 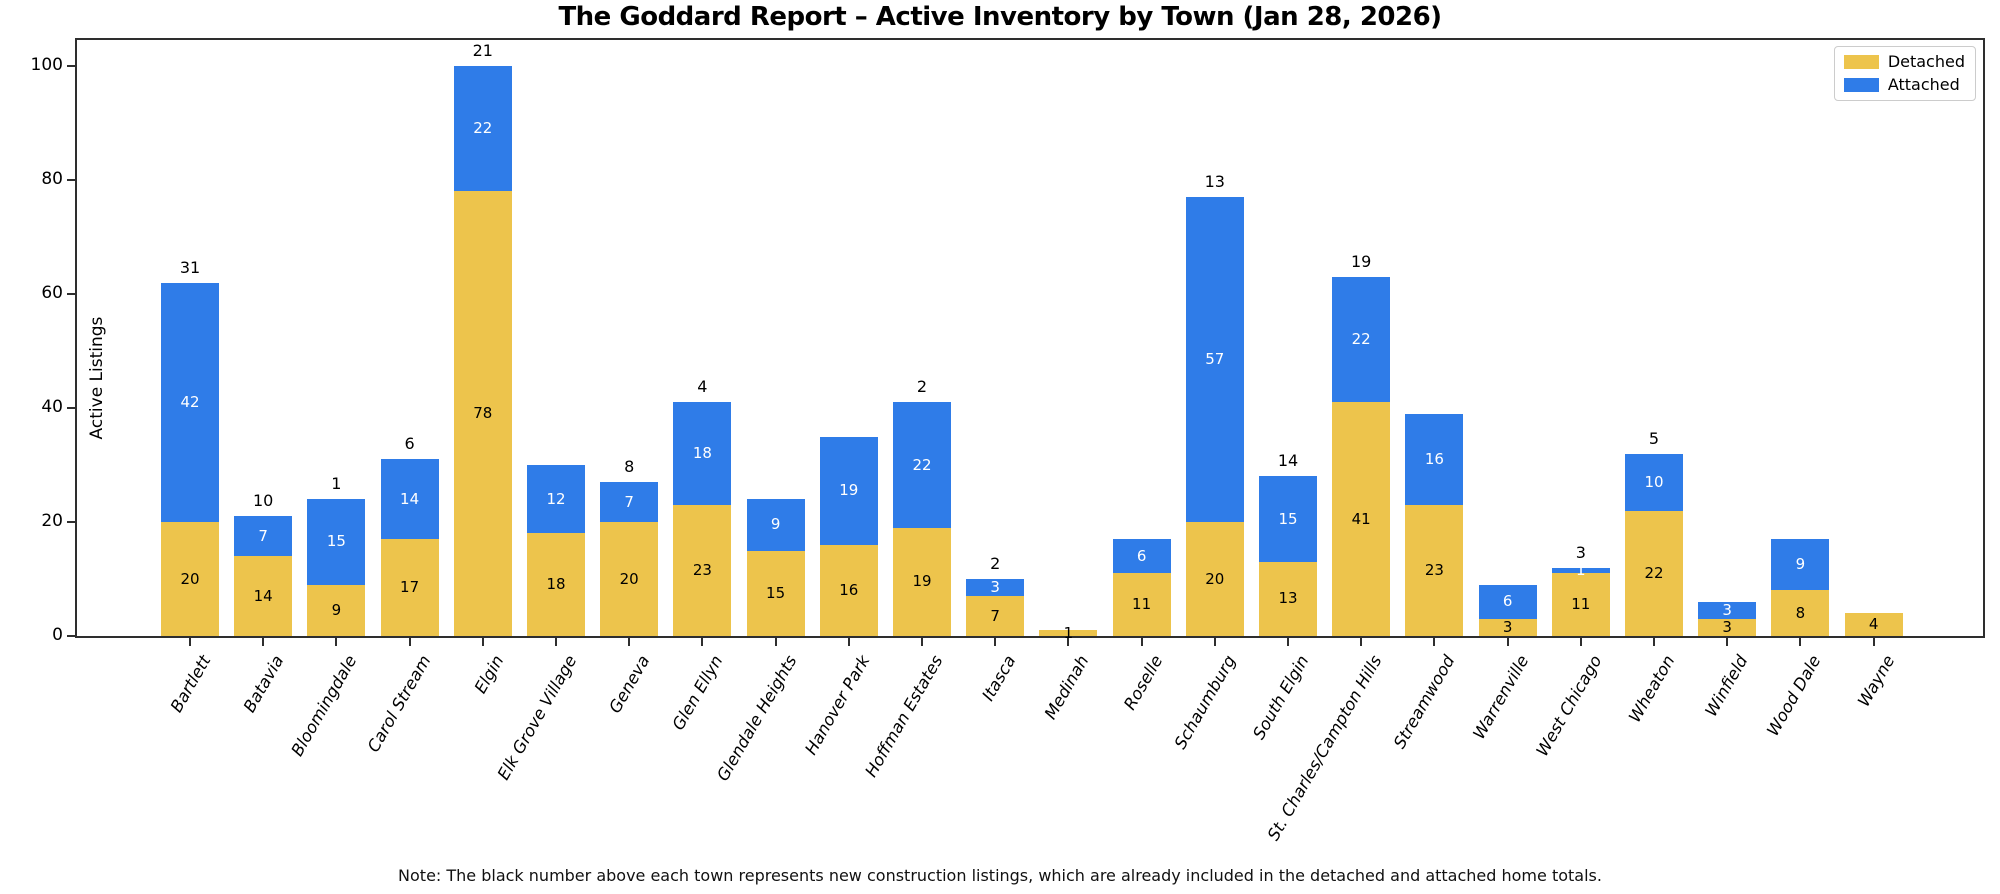 I want to click on bar-stack: 17 14 6, so click(x=409, y=535).